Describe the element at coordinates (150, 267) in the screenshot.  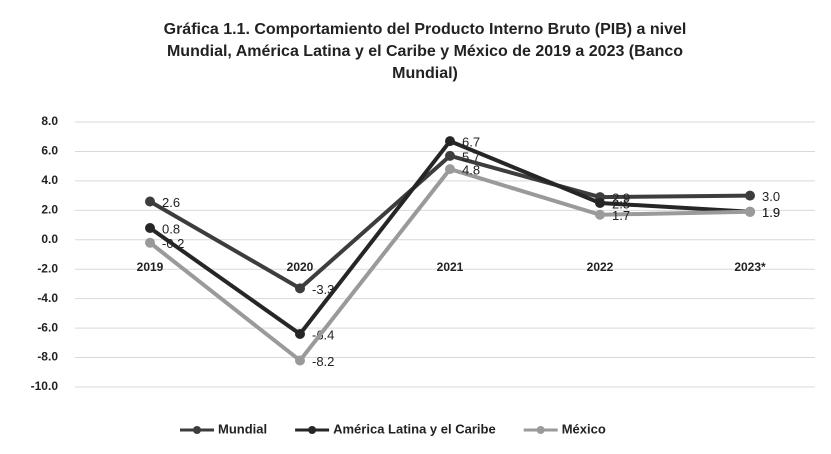
I see `x-tick-label: 2019` at that location.